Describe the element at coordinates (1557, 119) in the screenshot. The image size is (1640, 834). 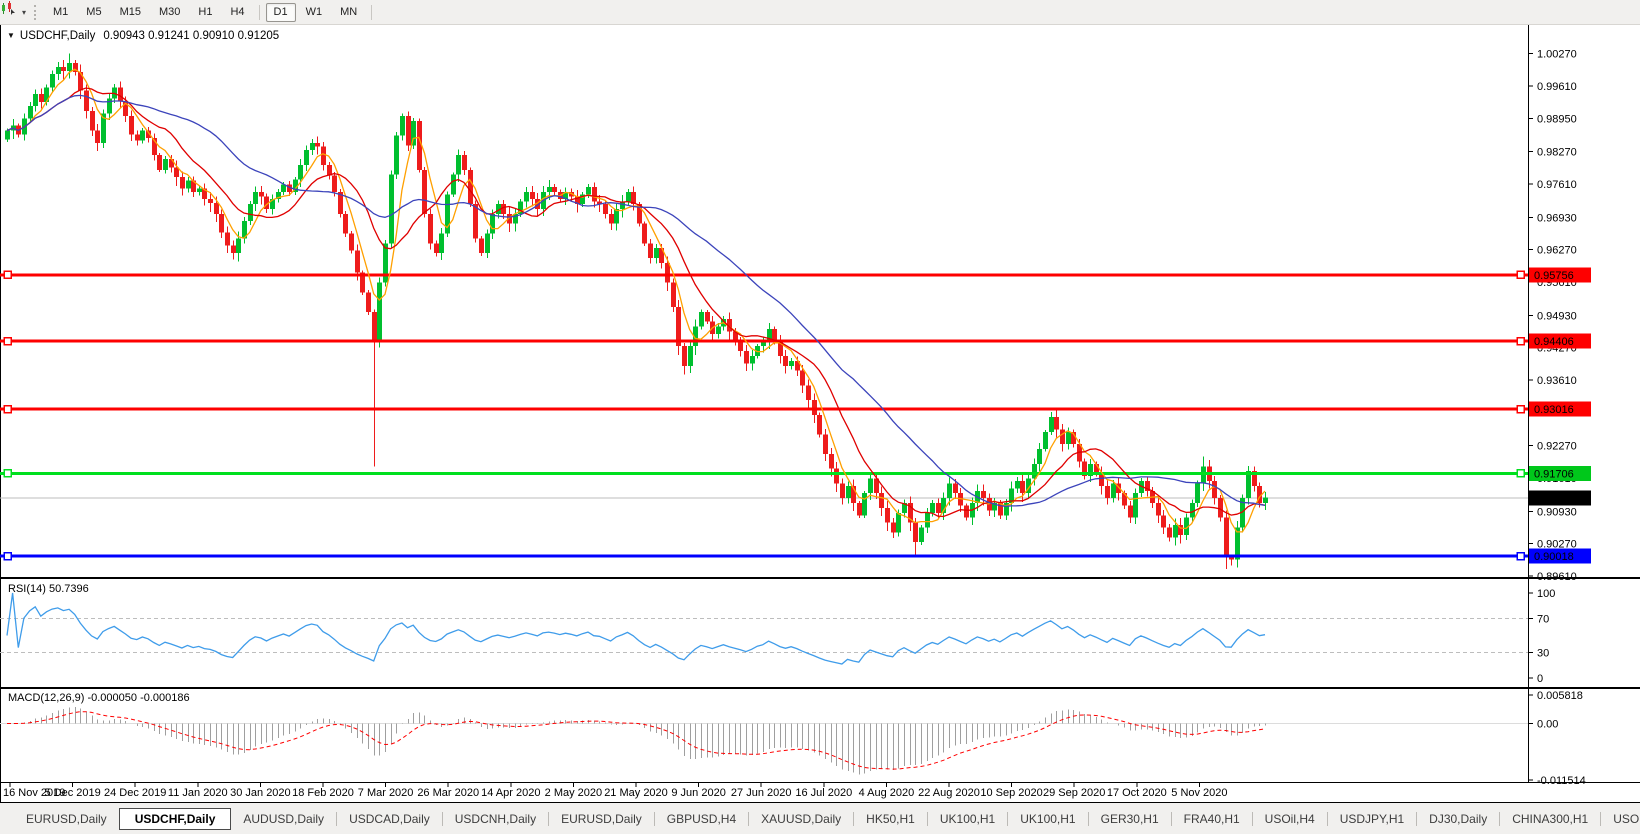
I see `svg-text: 0.98950` at that location.